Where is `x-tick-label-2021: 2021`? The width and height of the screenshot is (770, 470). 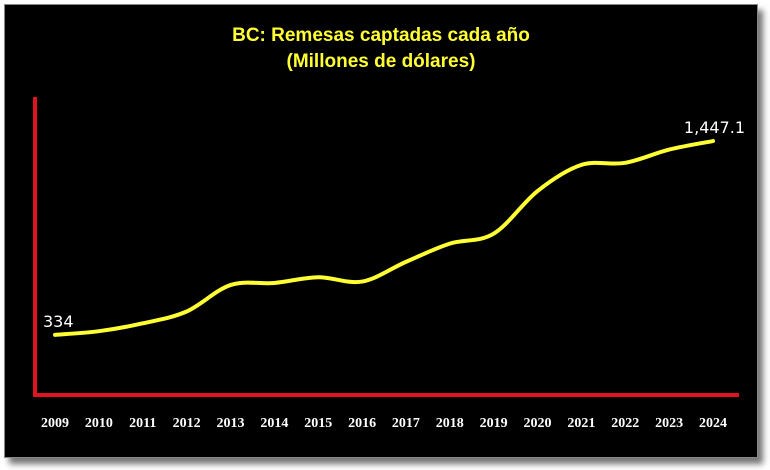
x-tick-label-2021: 2021 is located at coordinates (581, 423).